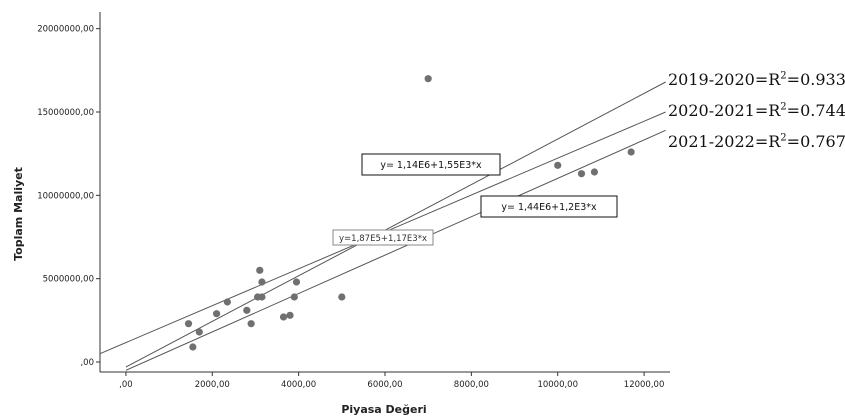 This screenshot has width=845, height=417. I want to click on x-tick-label: 6000,00, so click(384, 385).